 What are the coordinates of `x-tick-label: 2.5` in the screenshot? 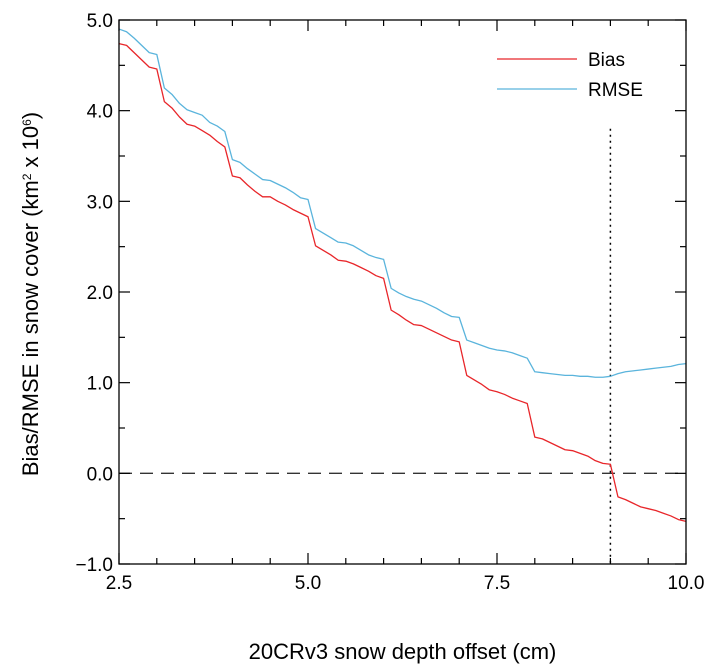 It's located at (119, 583).